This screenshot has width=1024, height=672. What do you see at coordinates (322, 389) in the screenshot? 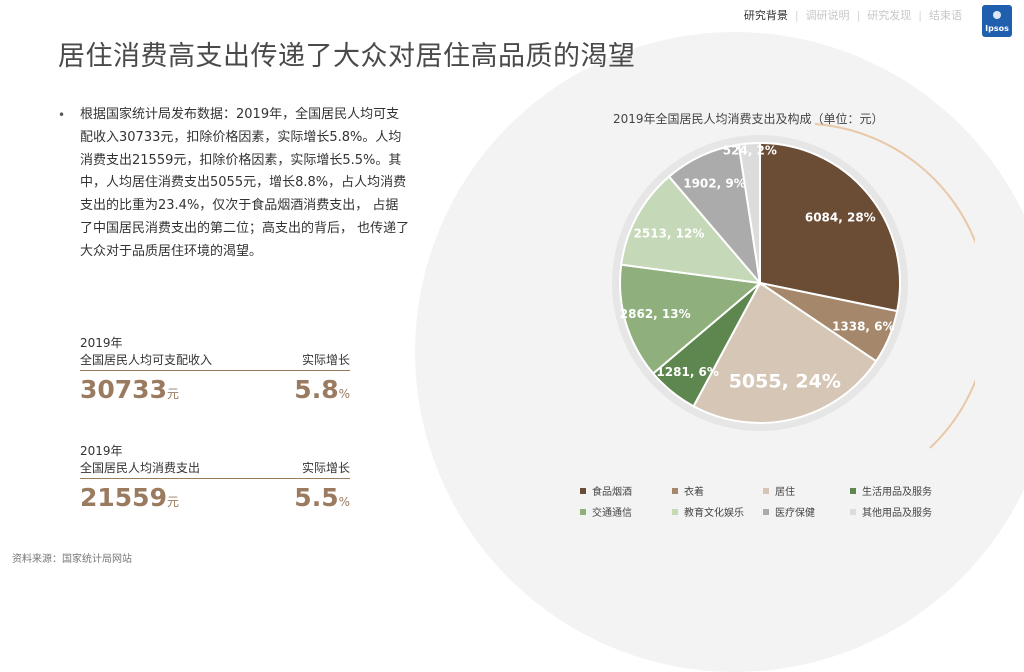
I see `stat-rate: 5.8%` at bounding box center [322, 389].